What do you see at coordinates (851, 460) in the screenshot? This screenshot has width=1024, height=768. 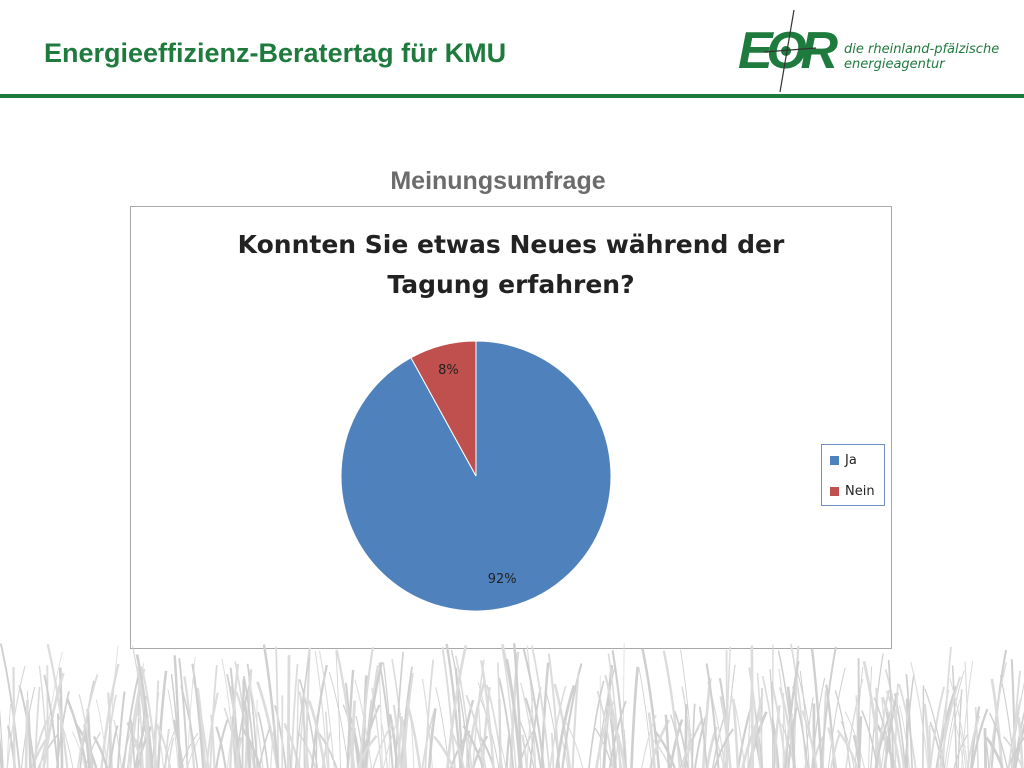 I see `legend-label-ja: Ja` at bounding box center [851, 460].